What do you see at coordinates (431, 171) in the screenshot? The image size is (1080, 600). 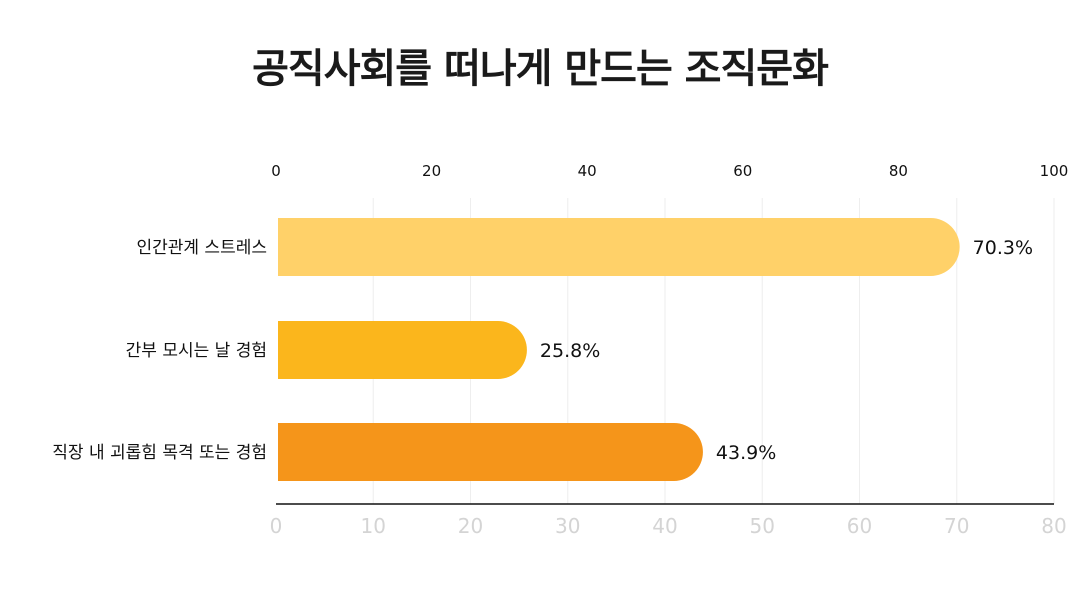 I see `top-tick-label: 20` at bounding box center [431, 171].